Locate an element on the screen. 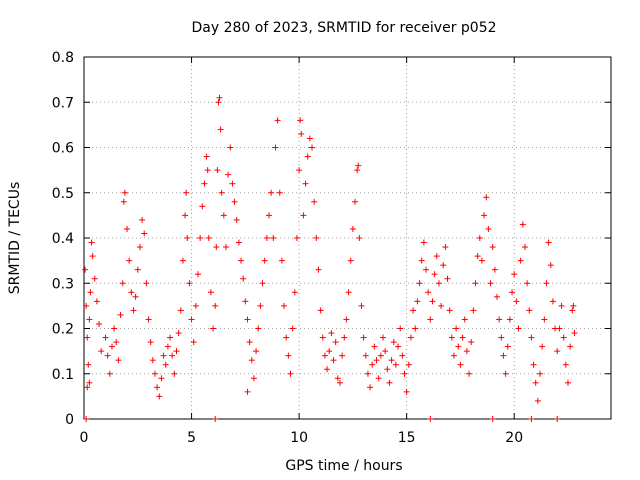 The width and height of the screenshot is (640, 480). x-tick-label: 5 is located at coordinates (191, 438).